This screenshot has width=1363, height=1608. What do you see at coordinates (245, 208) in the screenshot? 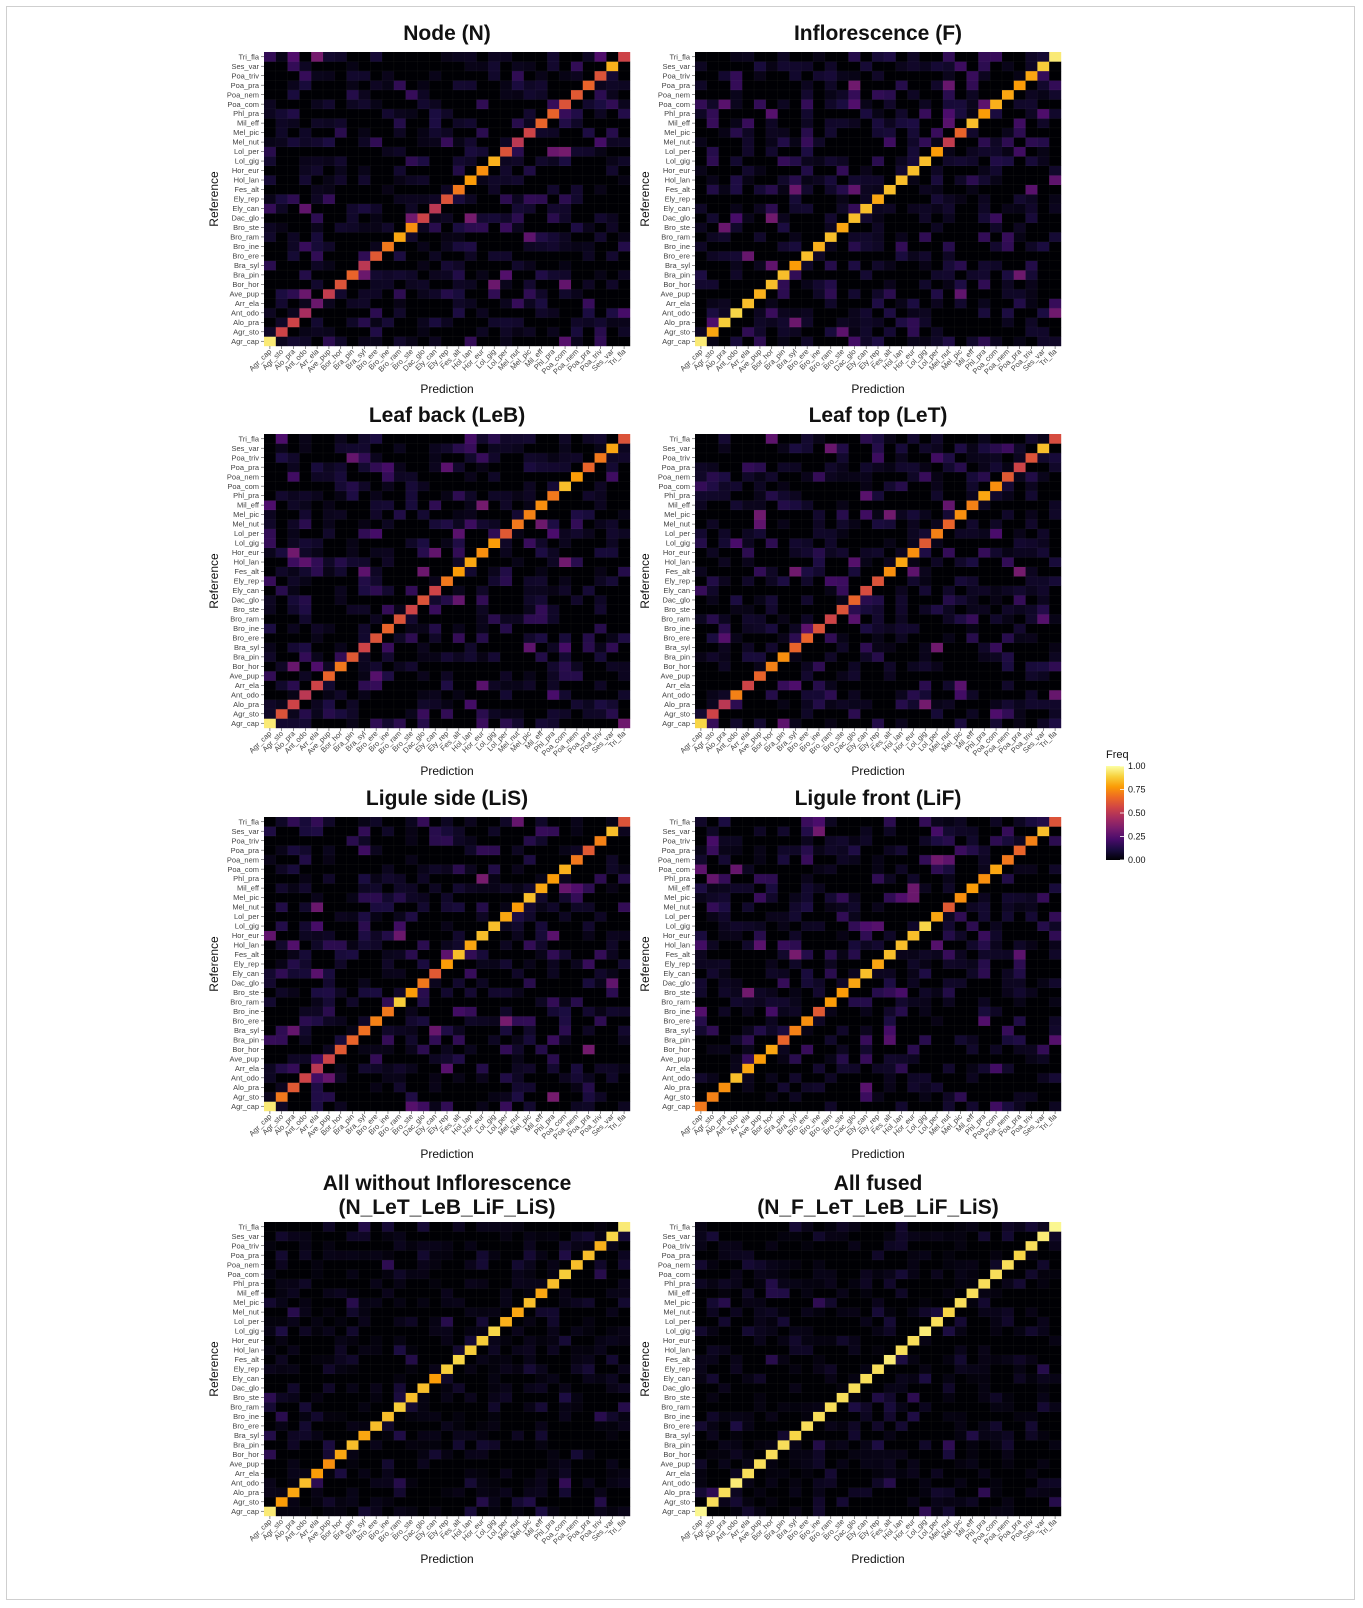
I see `y-tick-label: Ely_can` at bounding box center [245, 208].